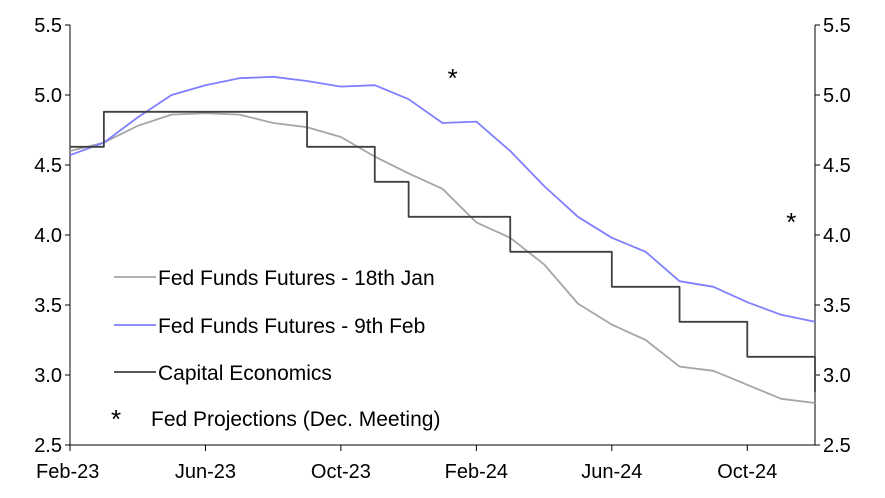  Describe the element at coordinates (48, 446) in the screenshot. I see `y-tick-label-left: 2.5` at that location.